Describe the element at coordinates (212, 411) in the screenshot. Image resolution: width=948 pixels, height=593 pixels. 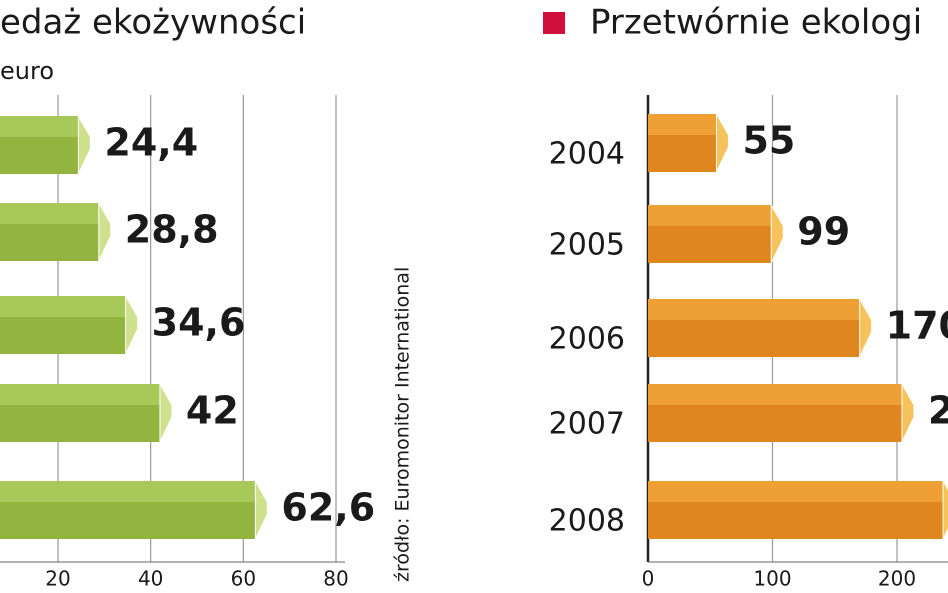
I see `data-label: 42` at that location.